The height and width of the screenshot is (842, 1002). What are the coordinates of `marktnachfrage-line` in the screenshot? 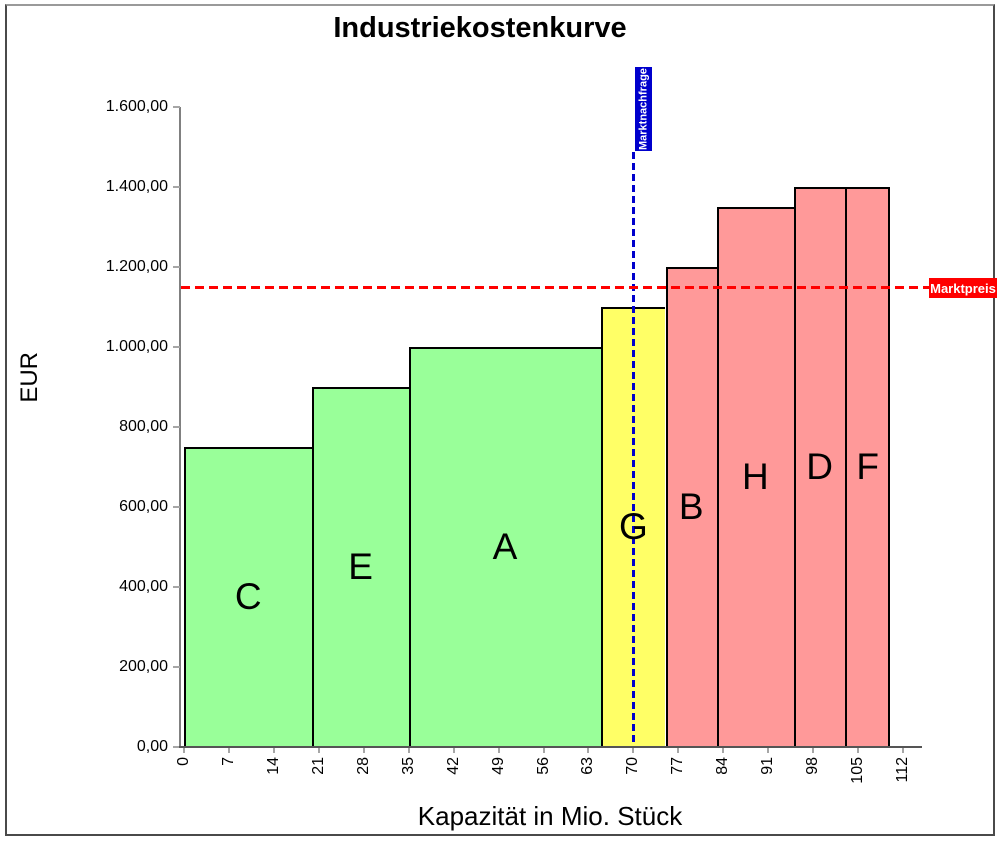 It's located at (633, 449).